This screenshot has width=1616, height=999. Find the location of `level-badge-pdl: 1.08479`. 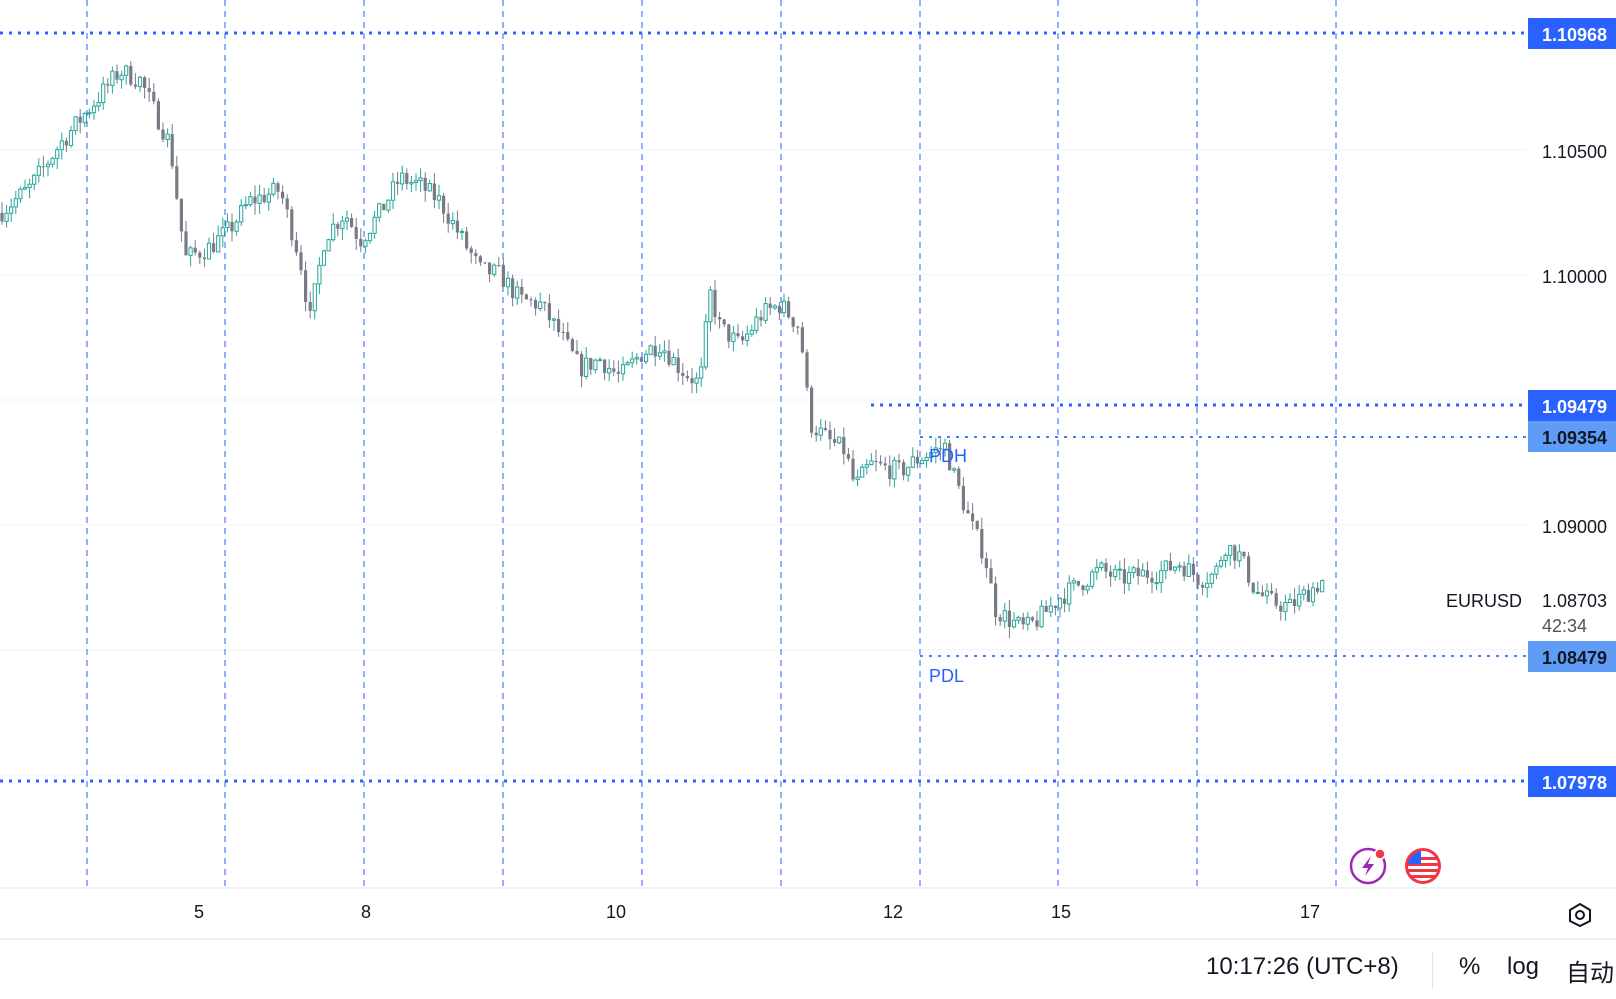

level-badge-pdl: 1.08479 is located at coordinates (1572, 656).